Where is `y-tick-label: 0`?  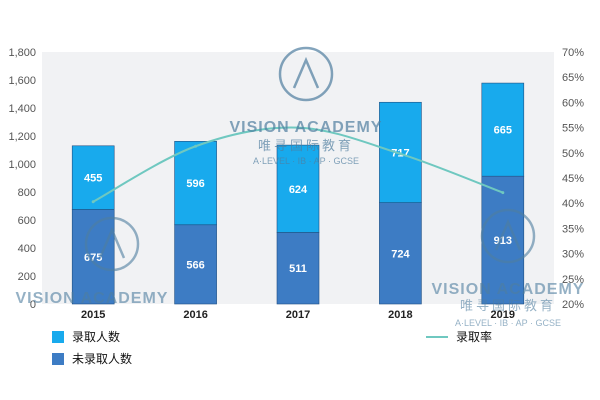
y-tick-label: 0 is located at coordinates (33, 305).